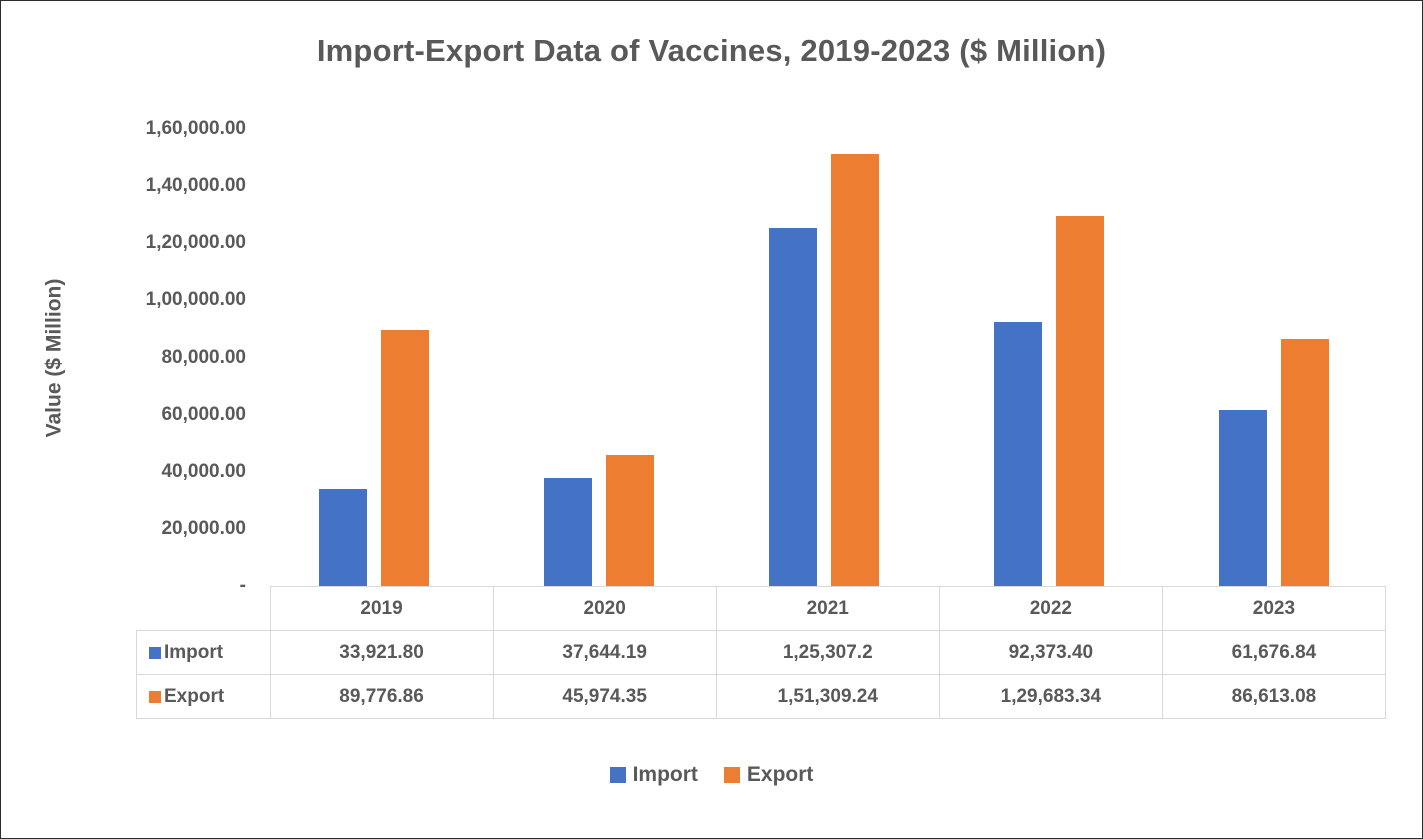 The height and width of the screenshot is (839, 1423). What do you see at coordinates (155, 652) in the screenshot?
I see `import-series-swatch-icon` at bounding box center [155, 652].